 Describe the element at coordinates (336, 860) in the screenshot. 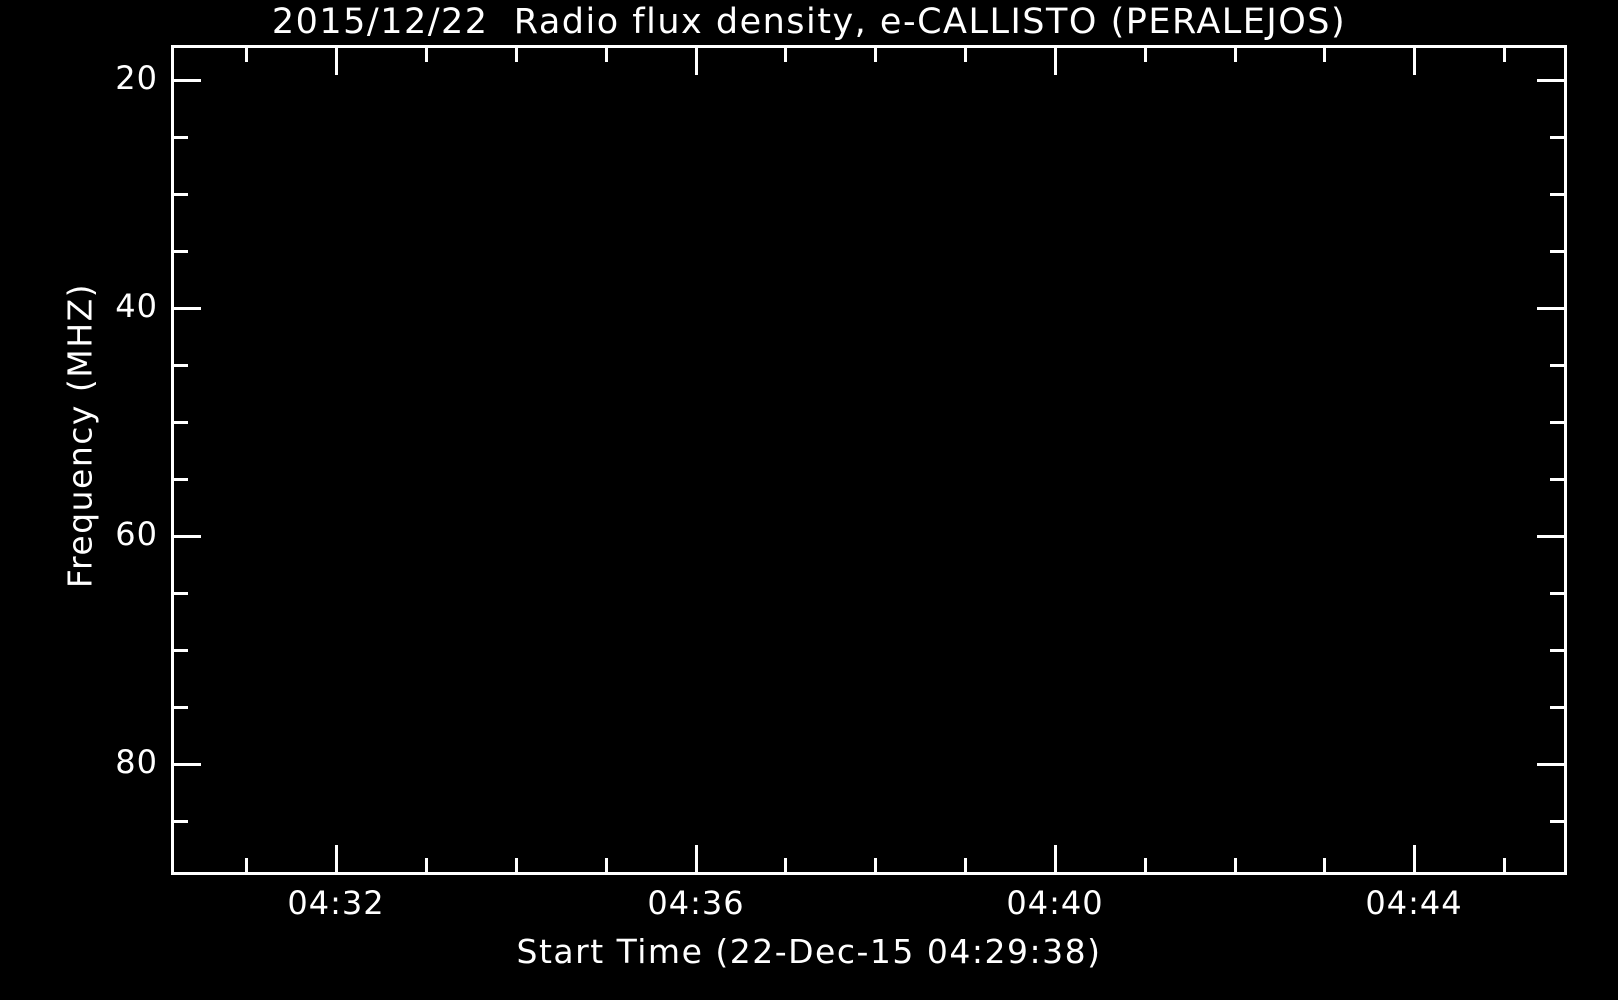

I see `x-tick-major-04:32` at that location.